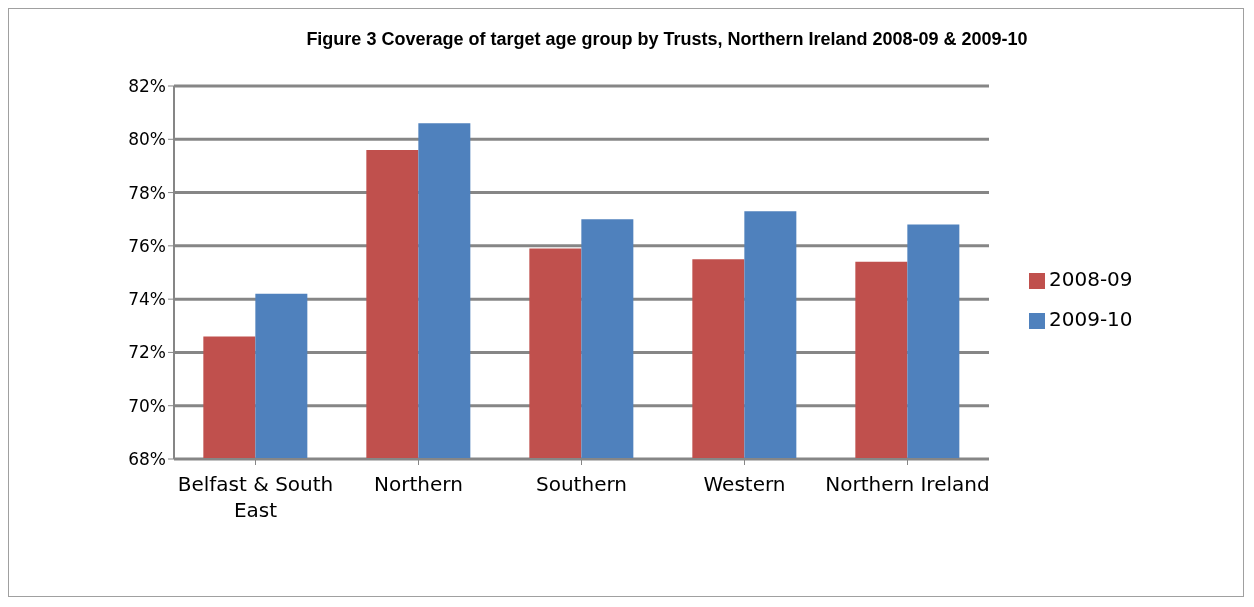  What do you see at coordinates (581, 484) in the screenshot?
I see `x-tick-label: Southern` at bounding box center [581, 484].